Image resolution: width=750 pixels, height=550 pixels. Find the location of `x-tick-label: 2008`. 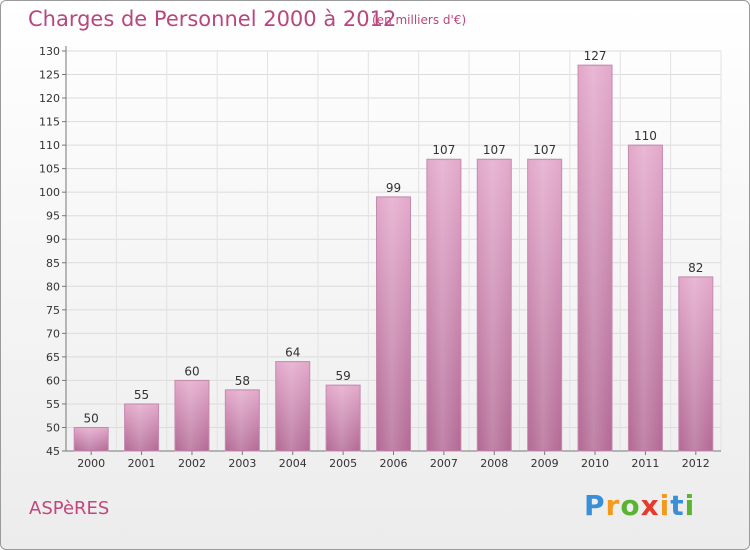

x-tick-label: 2008 is located at coordinates (494, 463).